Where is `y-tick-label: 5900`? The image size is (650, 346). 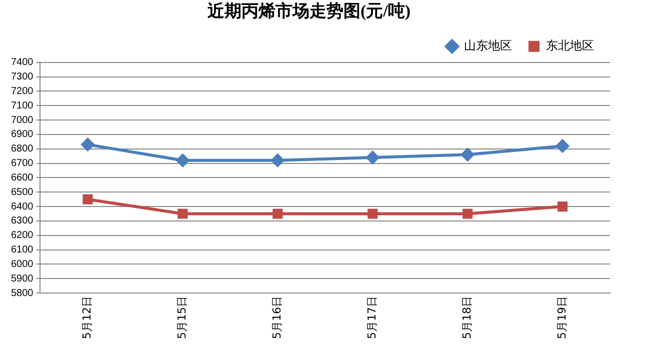
y-tick-label: 5900 is located at coordinates (22, 278).